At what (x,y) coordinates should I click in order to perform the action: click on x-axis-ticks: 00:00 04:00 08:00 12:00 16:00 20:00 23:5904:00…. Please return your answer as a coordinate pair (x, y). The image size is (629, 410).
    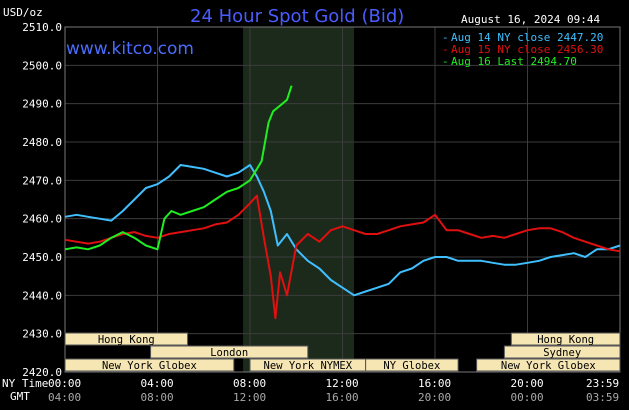
    Looking at the image, I should click on (333, 390).